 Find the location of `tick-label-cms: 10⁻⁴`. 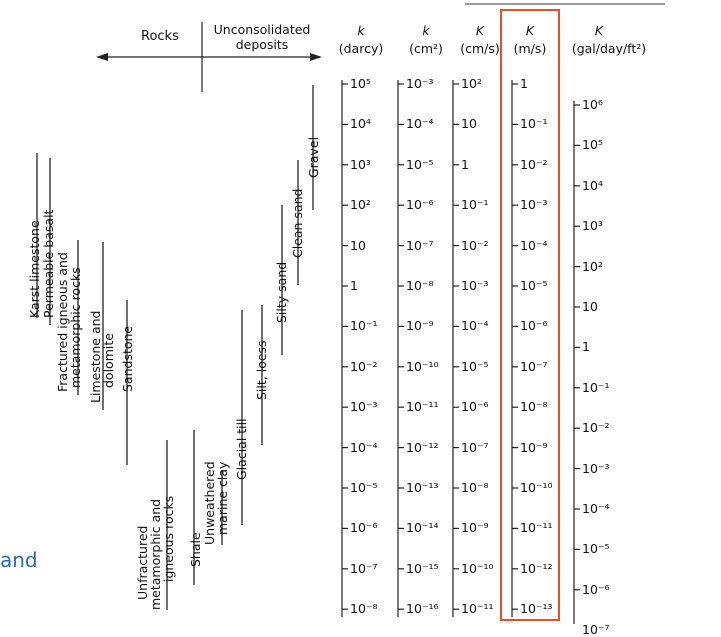

tick-label-cms: 10⁻⁴ is located at coordinates (475, 326).